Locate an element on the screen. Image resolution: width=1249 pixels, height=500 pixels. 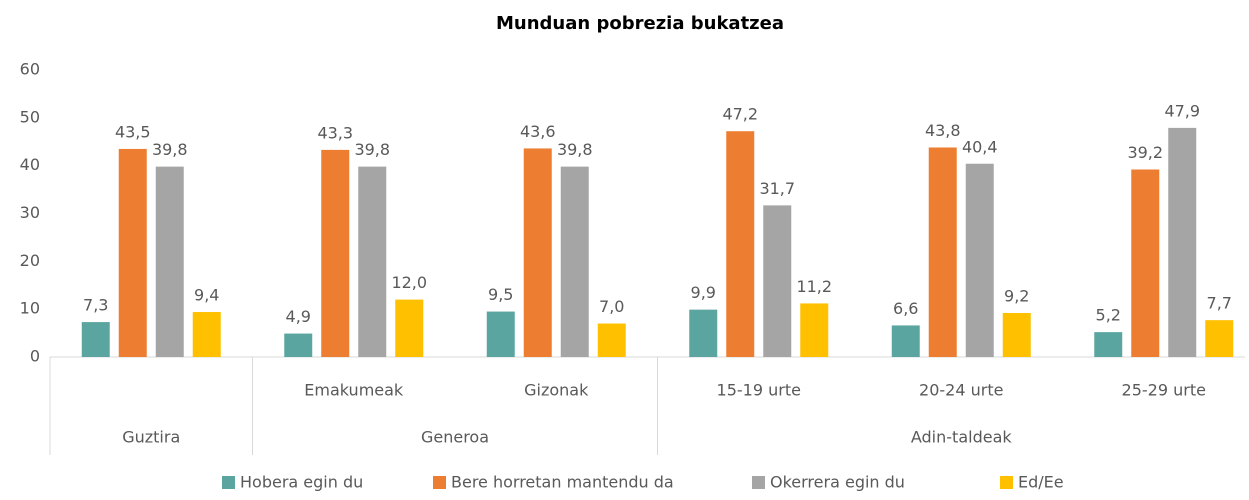
value-label: 7,3 is located at coordinates (95, 305).